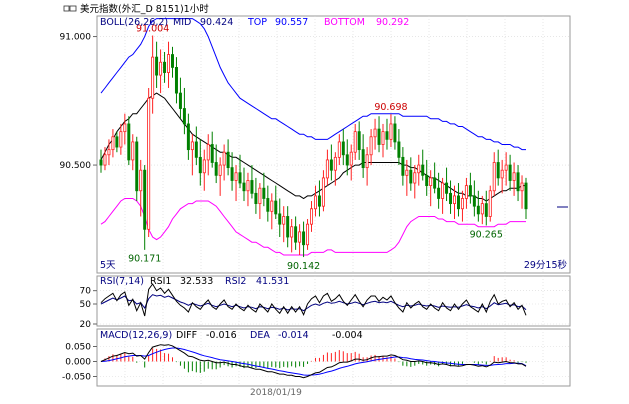 This screenshot has height=404, width=629. What do you see at coordinates (546, 265) in the screenshot?
I see `countdown-label: 29分15秒` at bounding box center [546, 265].